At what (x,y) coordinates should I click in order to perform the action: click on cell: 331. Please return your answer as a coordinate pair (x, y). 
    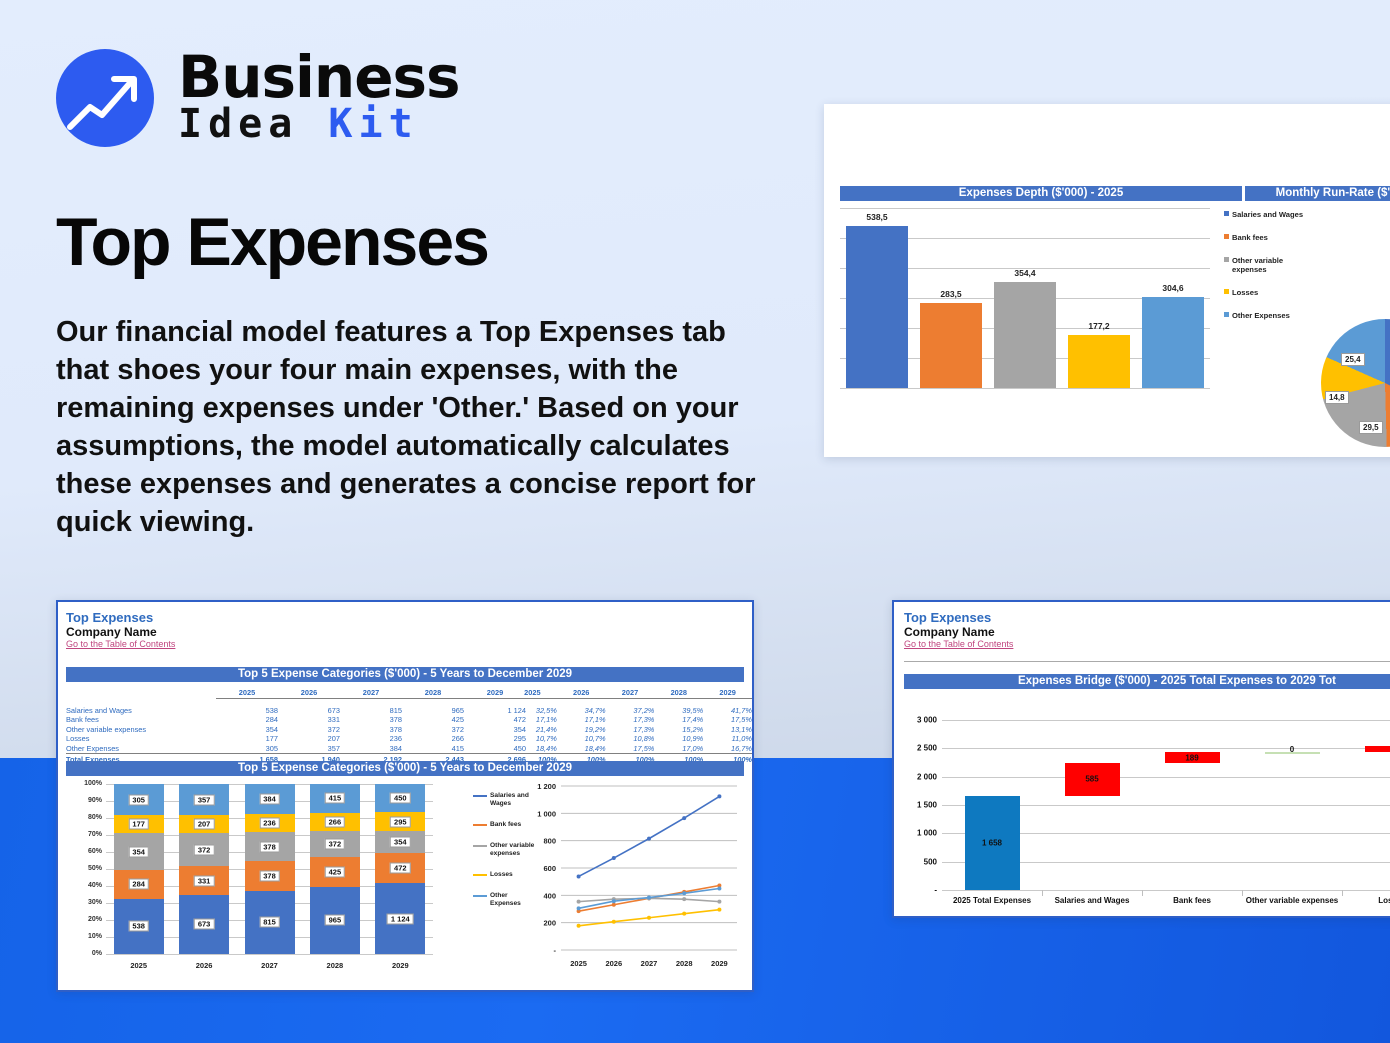
    Looking at the image, I should click on (333, 720).